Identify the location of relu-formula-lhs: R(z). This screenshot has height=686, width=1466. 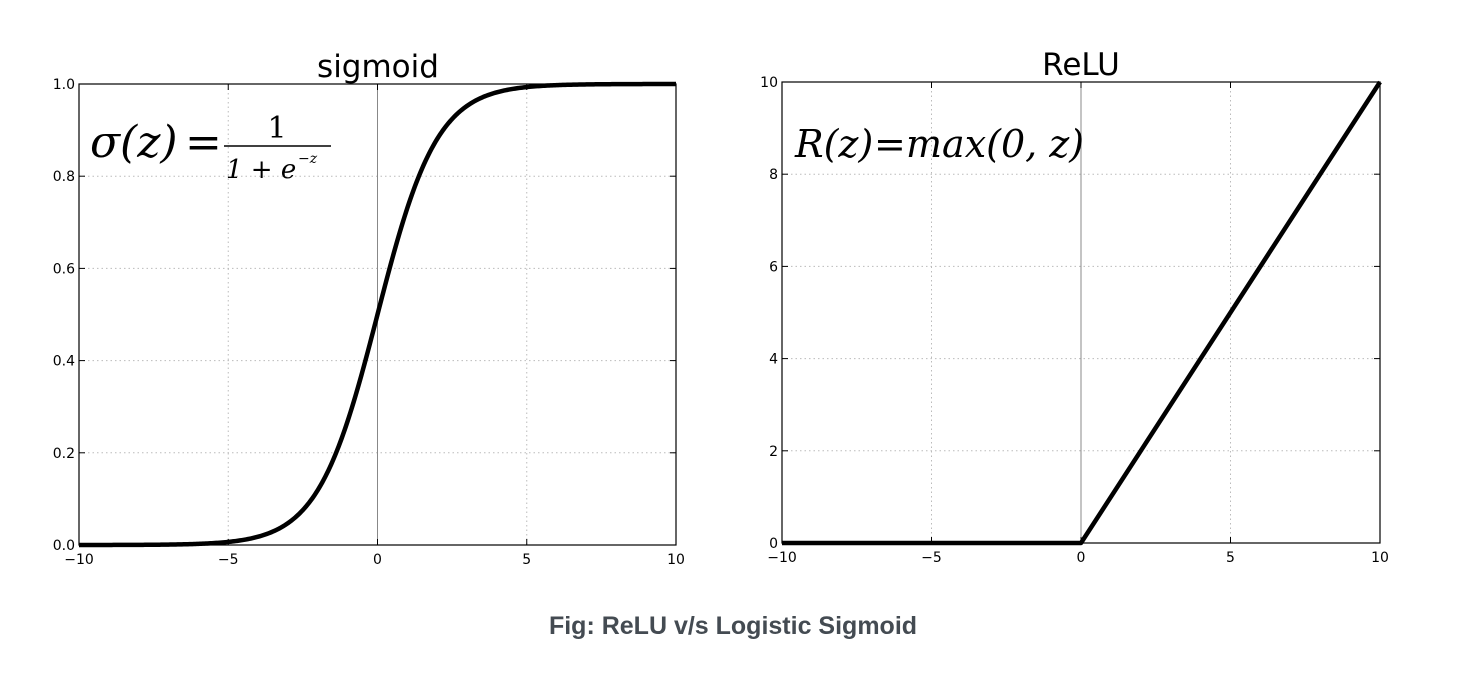
(833, 144).